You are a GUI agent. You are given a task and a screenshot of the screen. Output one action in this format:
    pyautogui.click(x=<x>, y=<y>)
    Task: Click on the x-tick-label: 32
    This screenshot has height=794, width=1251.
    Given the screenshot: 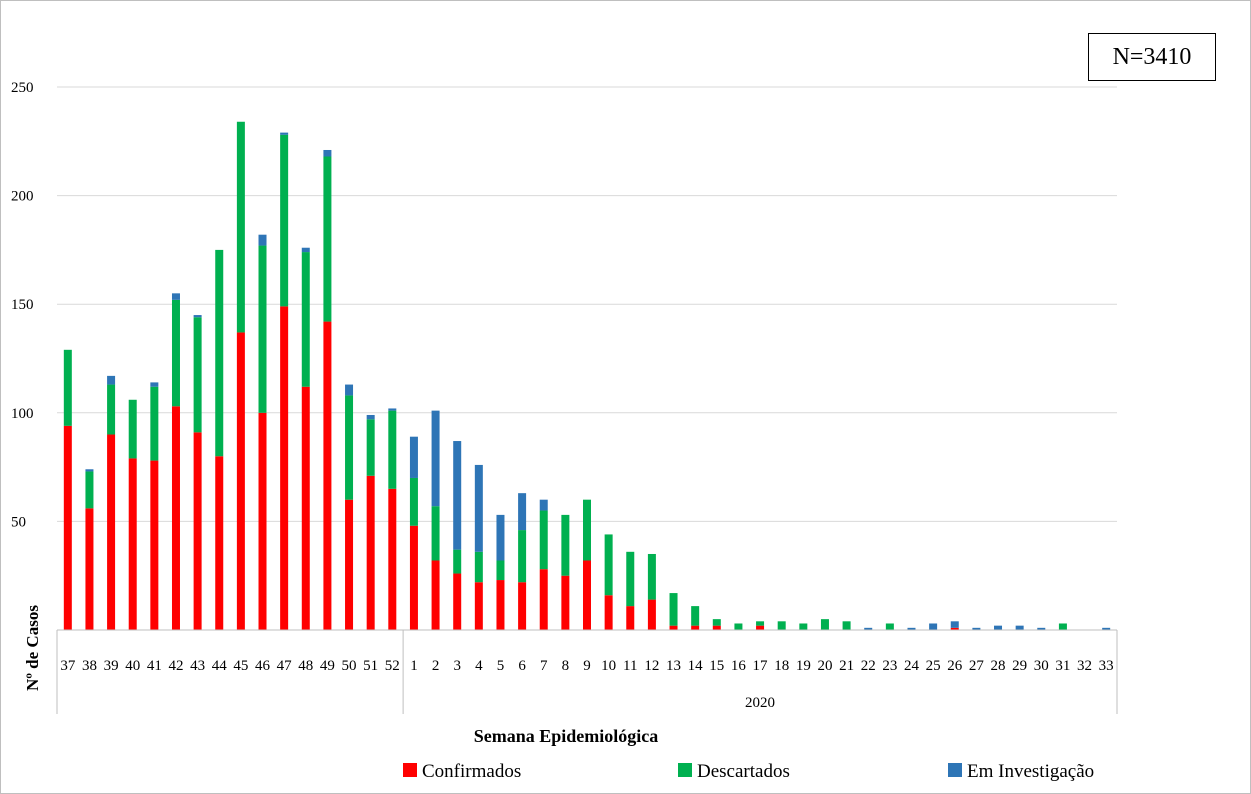 What is the action you would take?
    pyautogui.click(x=1084, y=666)
    